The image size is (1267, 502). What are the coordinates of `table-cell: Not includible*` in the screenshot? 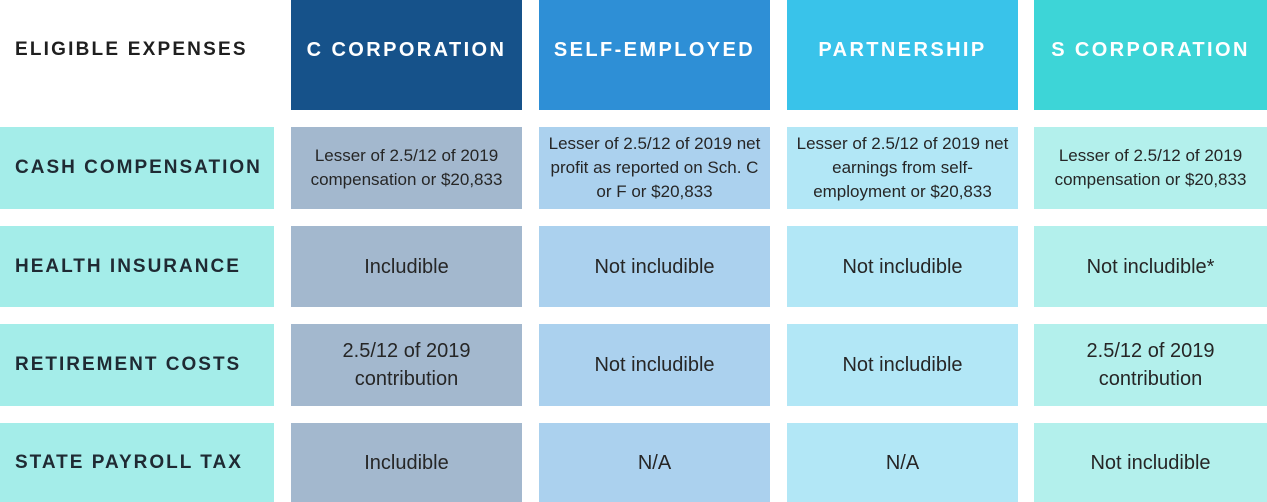 It's located at (1150, 266).